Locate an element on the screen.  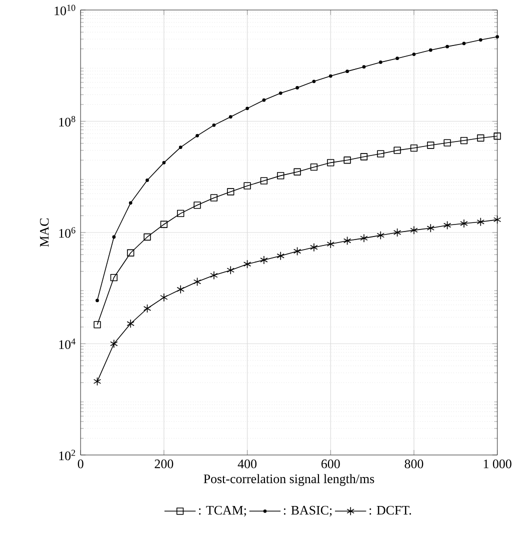
x-tick-label: 600 is located at coordinates (330, 464).